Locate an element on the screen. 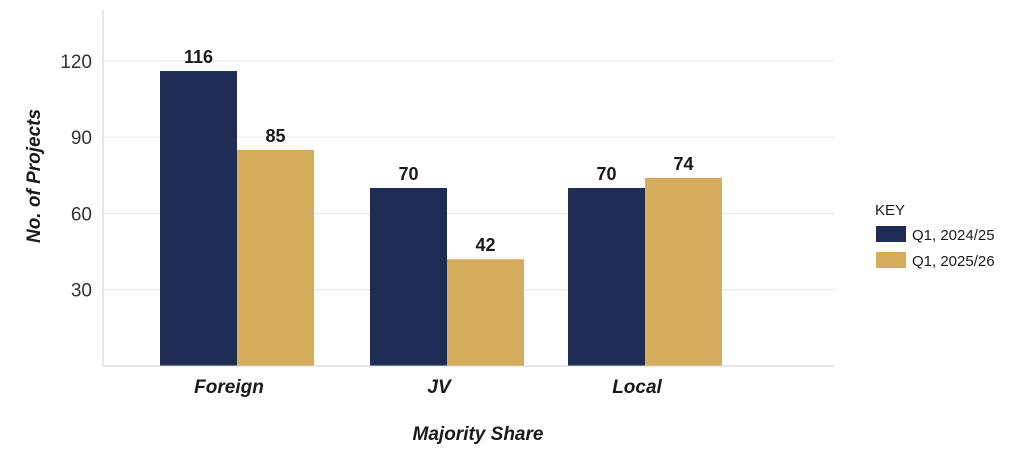  data-label: 116 is located at coordinates (198, 57).